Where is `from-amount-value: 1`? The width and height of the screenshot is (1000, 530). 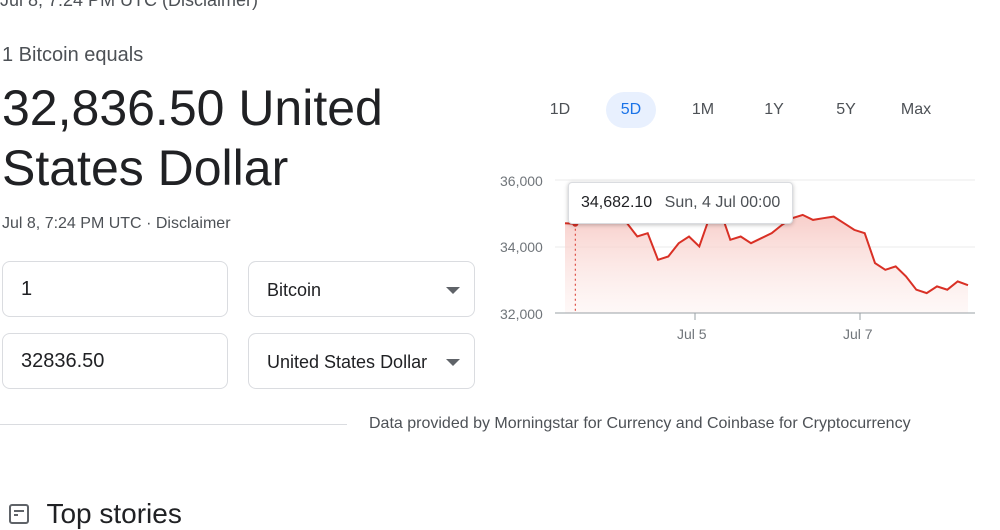 from-amount-value: 1 is located at coordinates (27, 289).